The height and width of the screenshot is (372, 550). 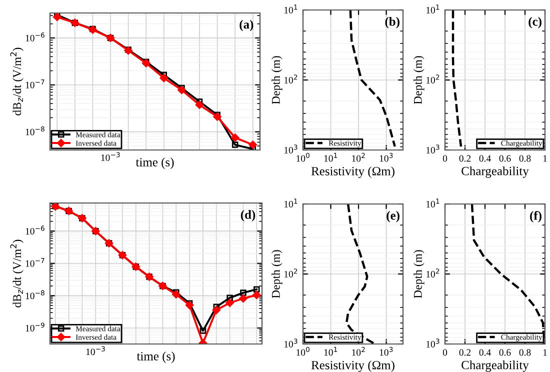 What do you see at coordinates (392, 22) in the screenshot?
I see `annotation: (b)` at bounding box center [392, 22].